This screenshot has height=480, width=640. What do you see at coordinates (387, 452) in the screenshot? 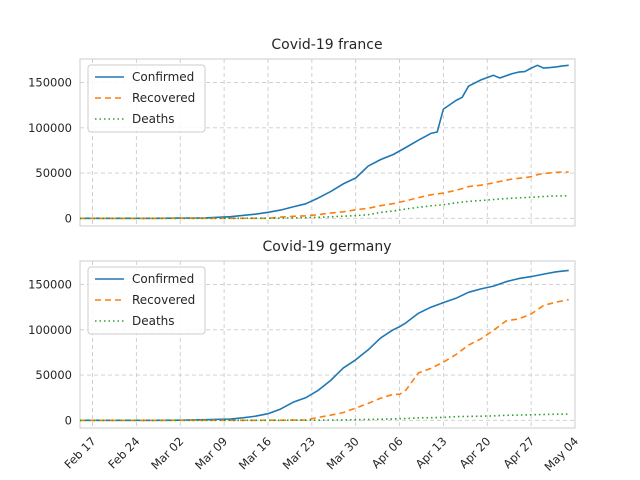
I see `x-tick-label: Apr 06` at bounding box center [387, 452].